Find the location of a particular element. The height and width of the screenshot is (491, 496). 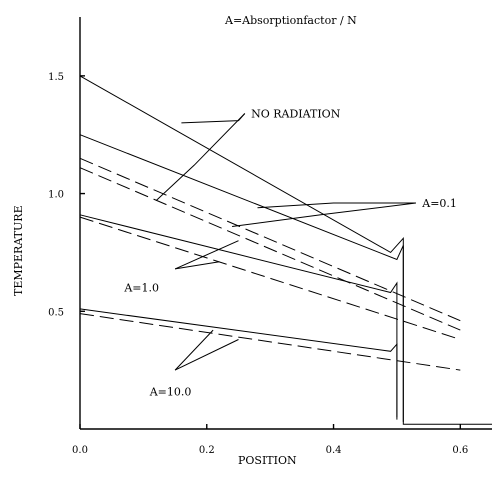

y-tick-label: 1.0 is located at coordinates (56, 195).